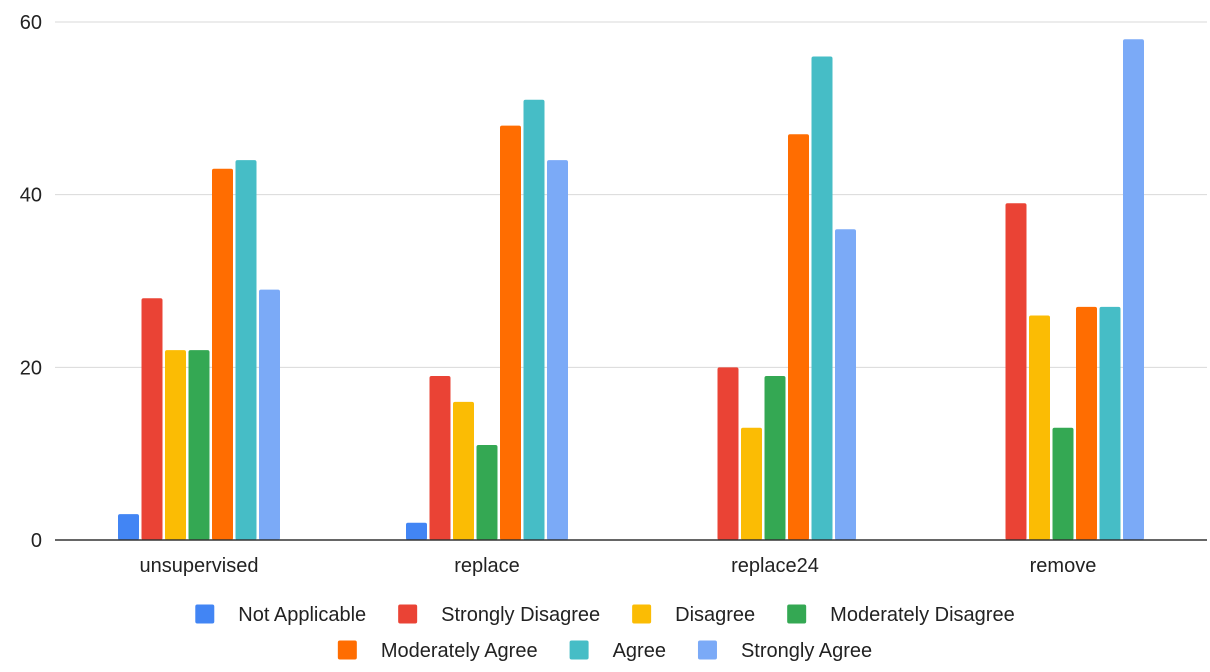 The height and width of the screenshot is (672, 1210). I want to click on x-tick-label: remove, so click(1063, 566).